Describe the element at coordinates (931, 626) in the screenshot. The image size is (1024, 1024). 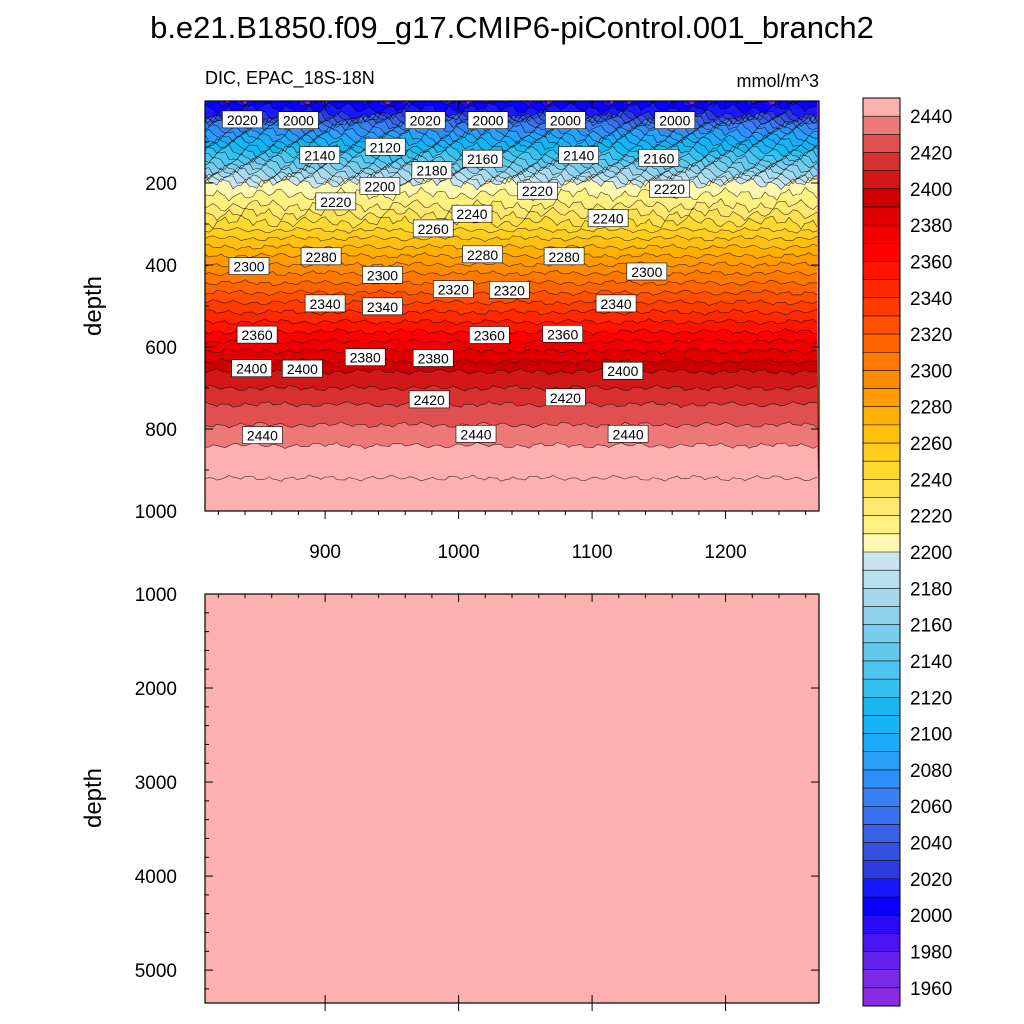
I see `colorbar-label: 2160` at that location.